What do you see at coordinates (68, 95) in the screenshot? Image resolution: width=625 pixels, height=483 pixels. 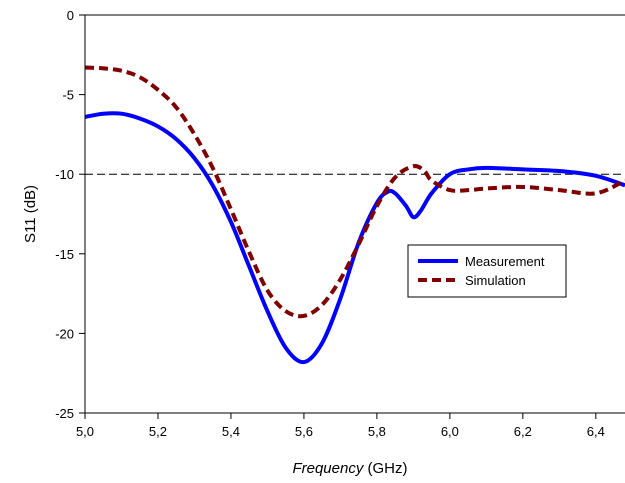 I see `y-tick-label: -5` at bounding box center [68, 95].